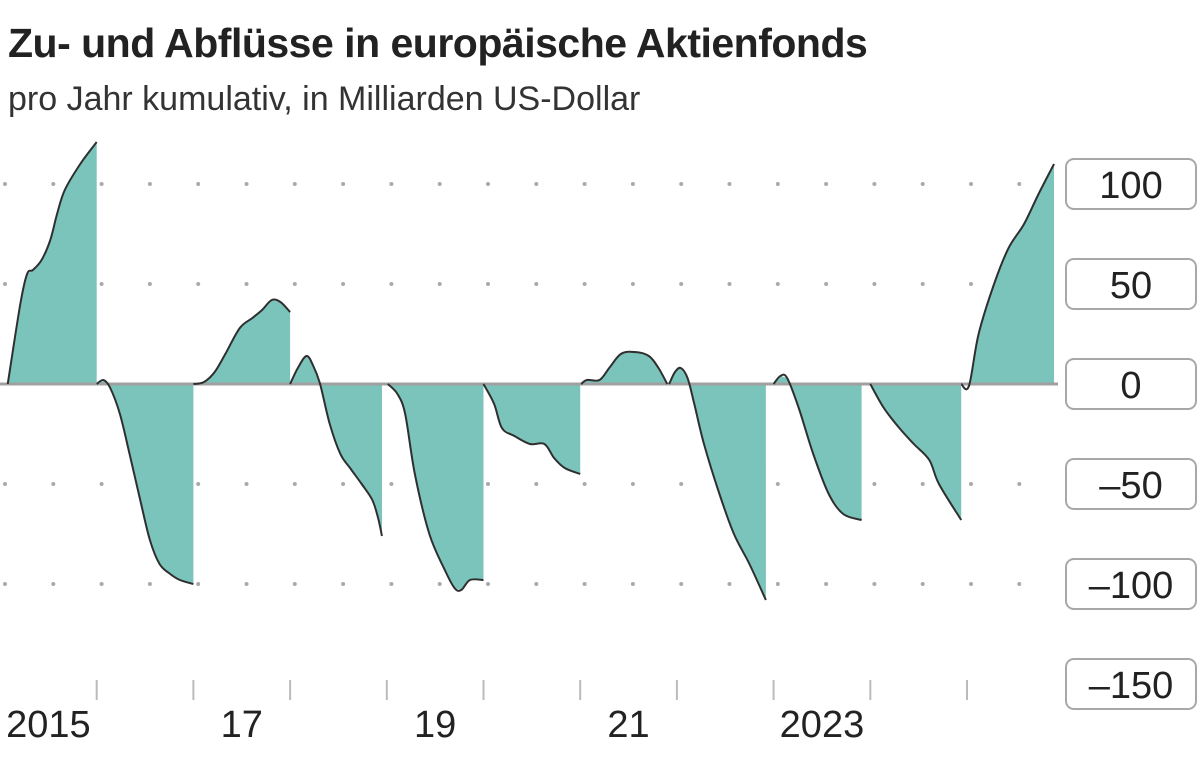 This screenshot has height=765, width=1200. I want to click on x-tick-label: 17, so click(242, 725).